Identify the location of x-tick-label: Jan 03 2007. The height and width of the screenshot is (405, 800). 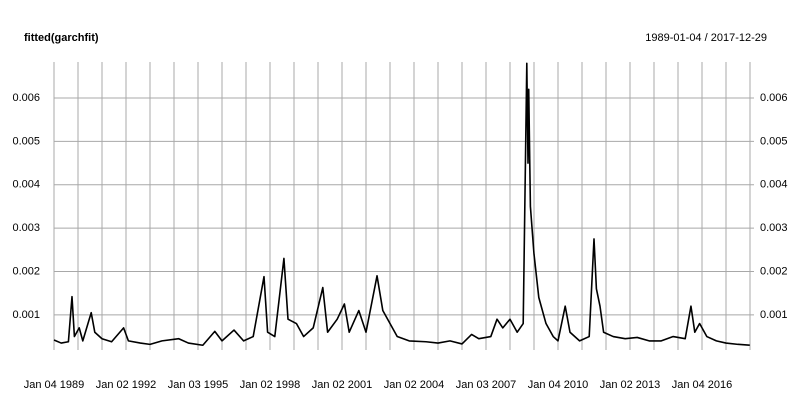
(486, 385).